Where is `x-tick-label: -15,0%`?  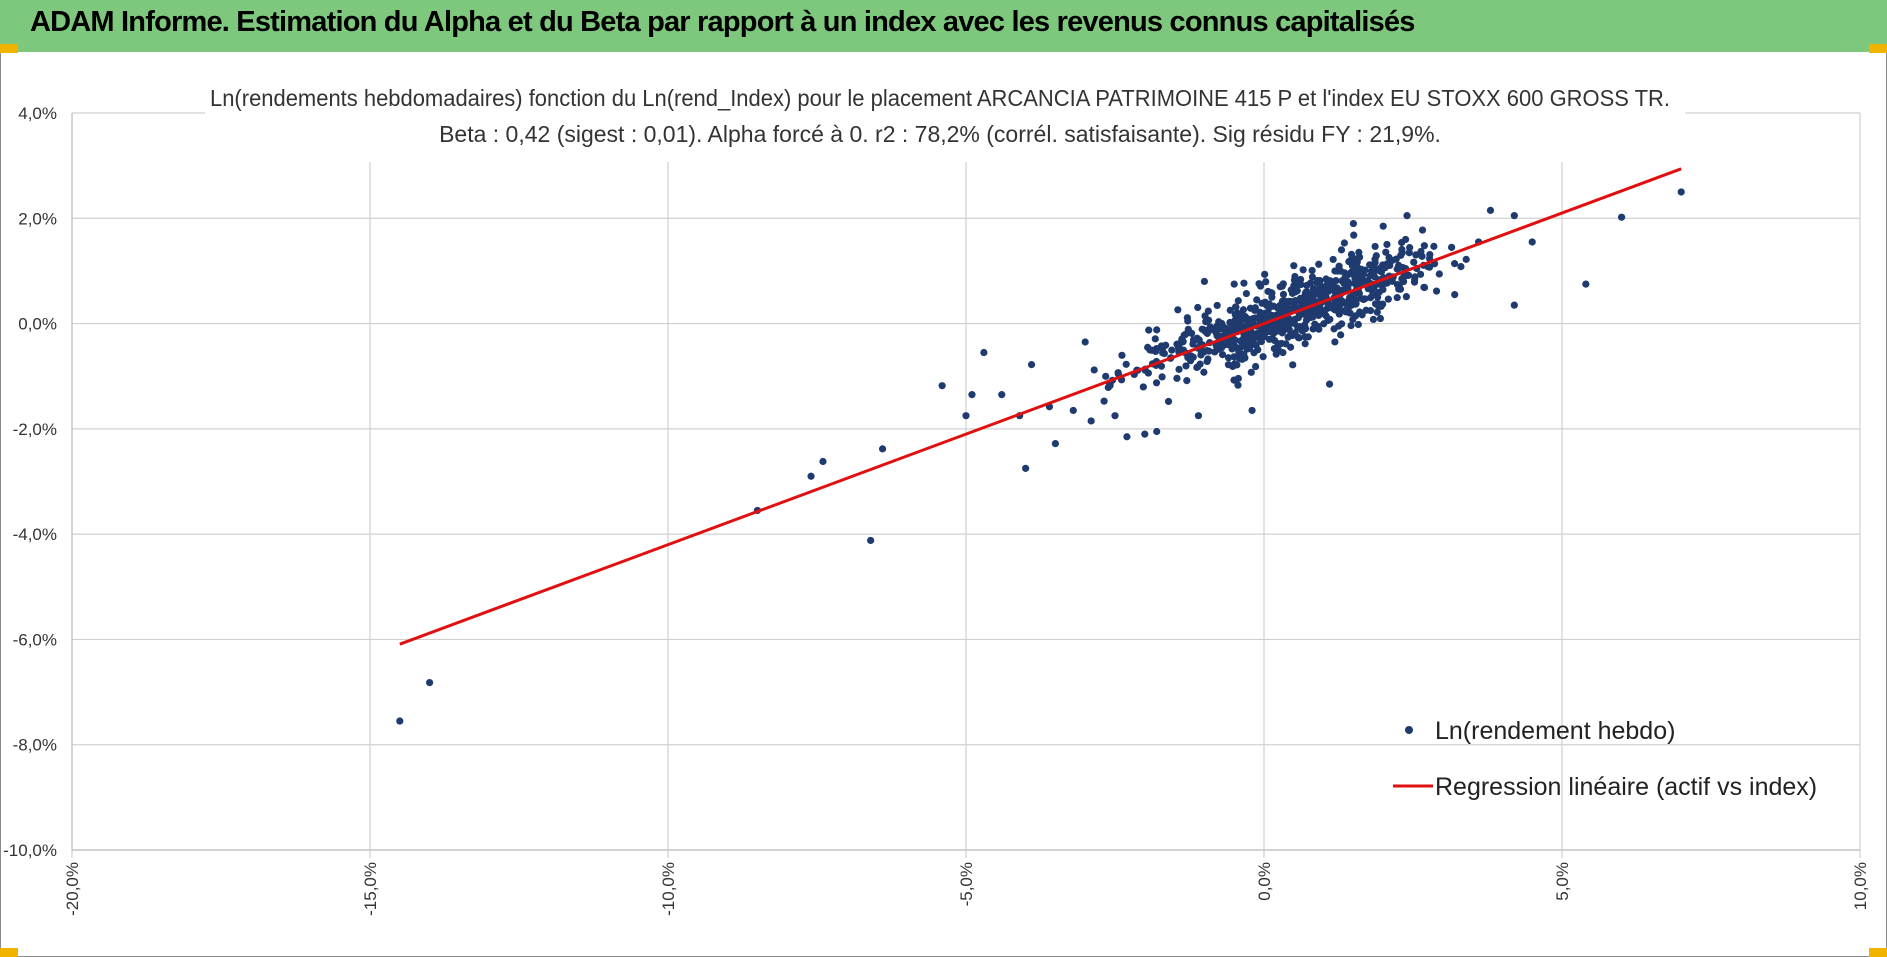 x-tick-label: -15,0% is located at coordinates (370, 889).